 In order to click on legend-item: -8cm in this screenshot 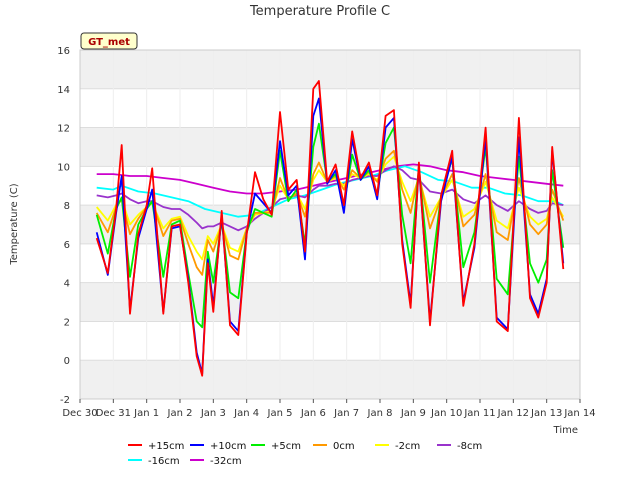, I will do `click(459, 446)`.